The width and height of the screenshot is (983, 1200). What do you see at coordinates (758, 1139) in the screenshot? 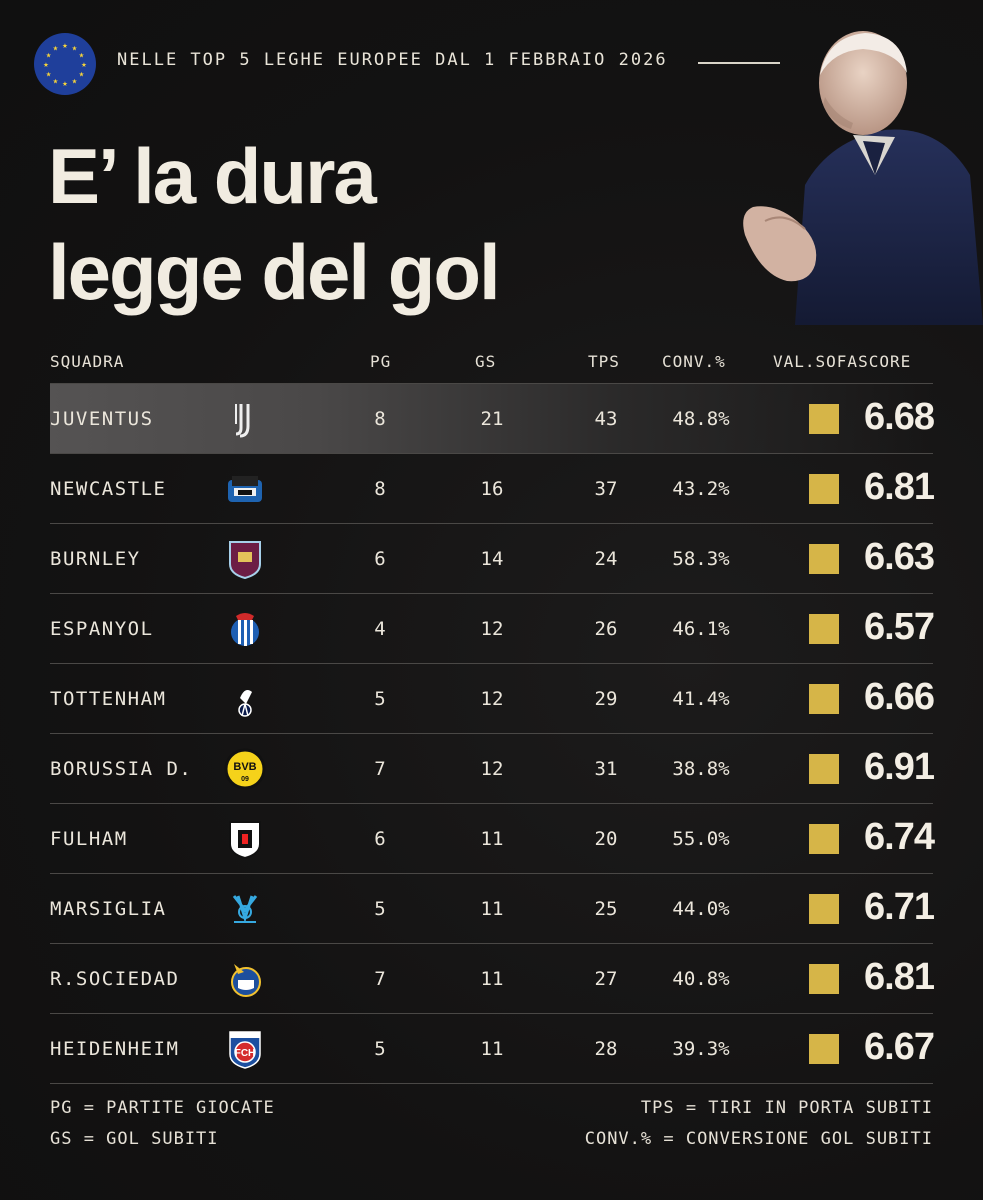
I see `legend-conv: CONV.% = CONVERSIONE GOL SUBITI` at bounding box center [758, 1139].